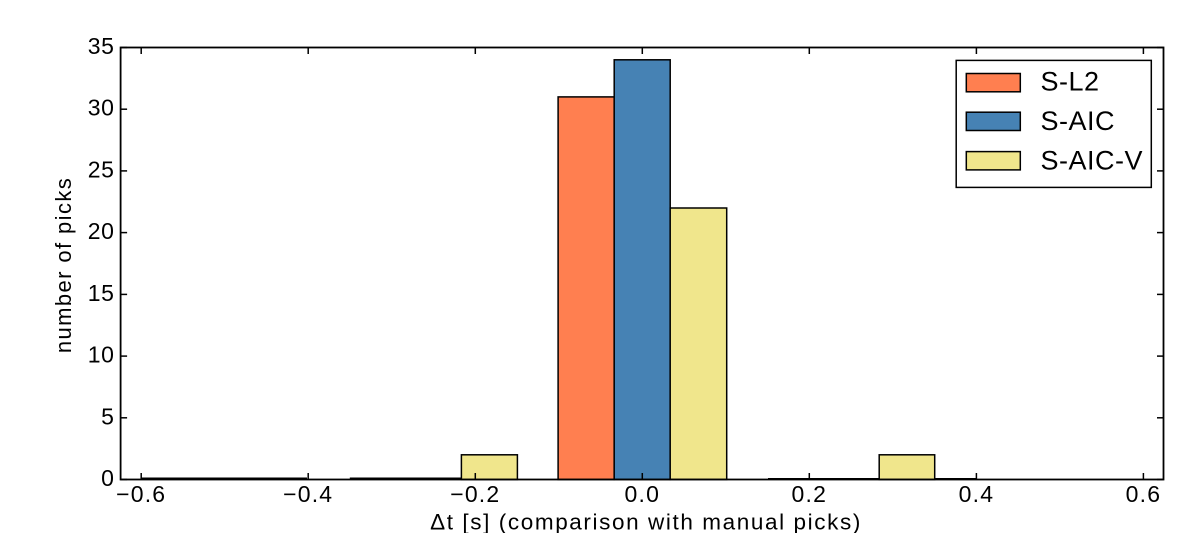 The image size is (1200, 533). What do you see at coordinates (63, 265) in the screenshot?
I see `svg-text: number of picks` at bounding box center [63, 265].